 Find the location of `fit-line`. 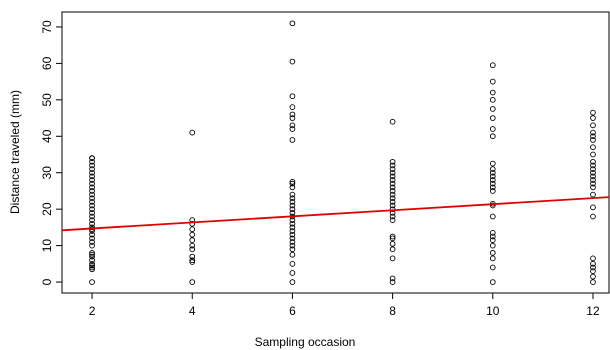

fit-line is located at coordinates (335, 214).